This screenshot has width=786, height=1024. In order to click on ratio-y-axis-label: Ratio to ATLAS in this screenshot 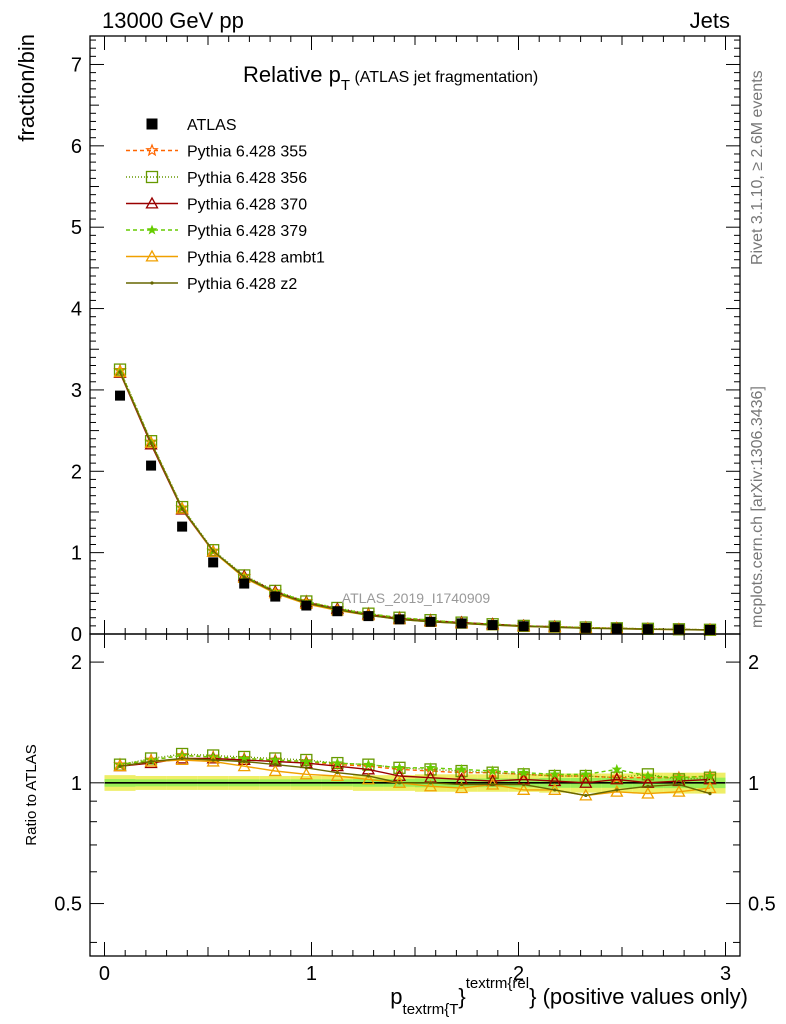, I will do `click(31, 794)`.